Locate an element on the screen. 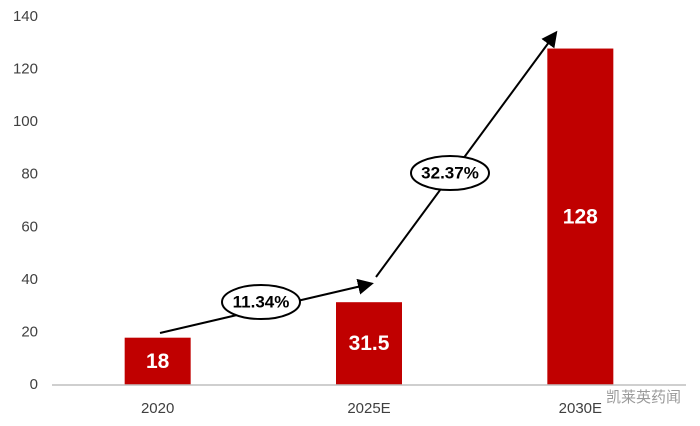  value-label: 18 is located at coordinates (158, 361).